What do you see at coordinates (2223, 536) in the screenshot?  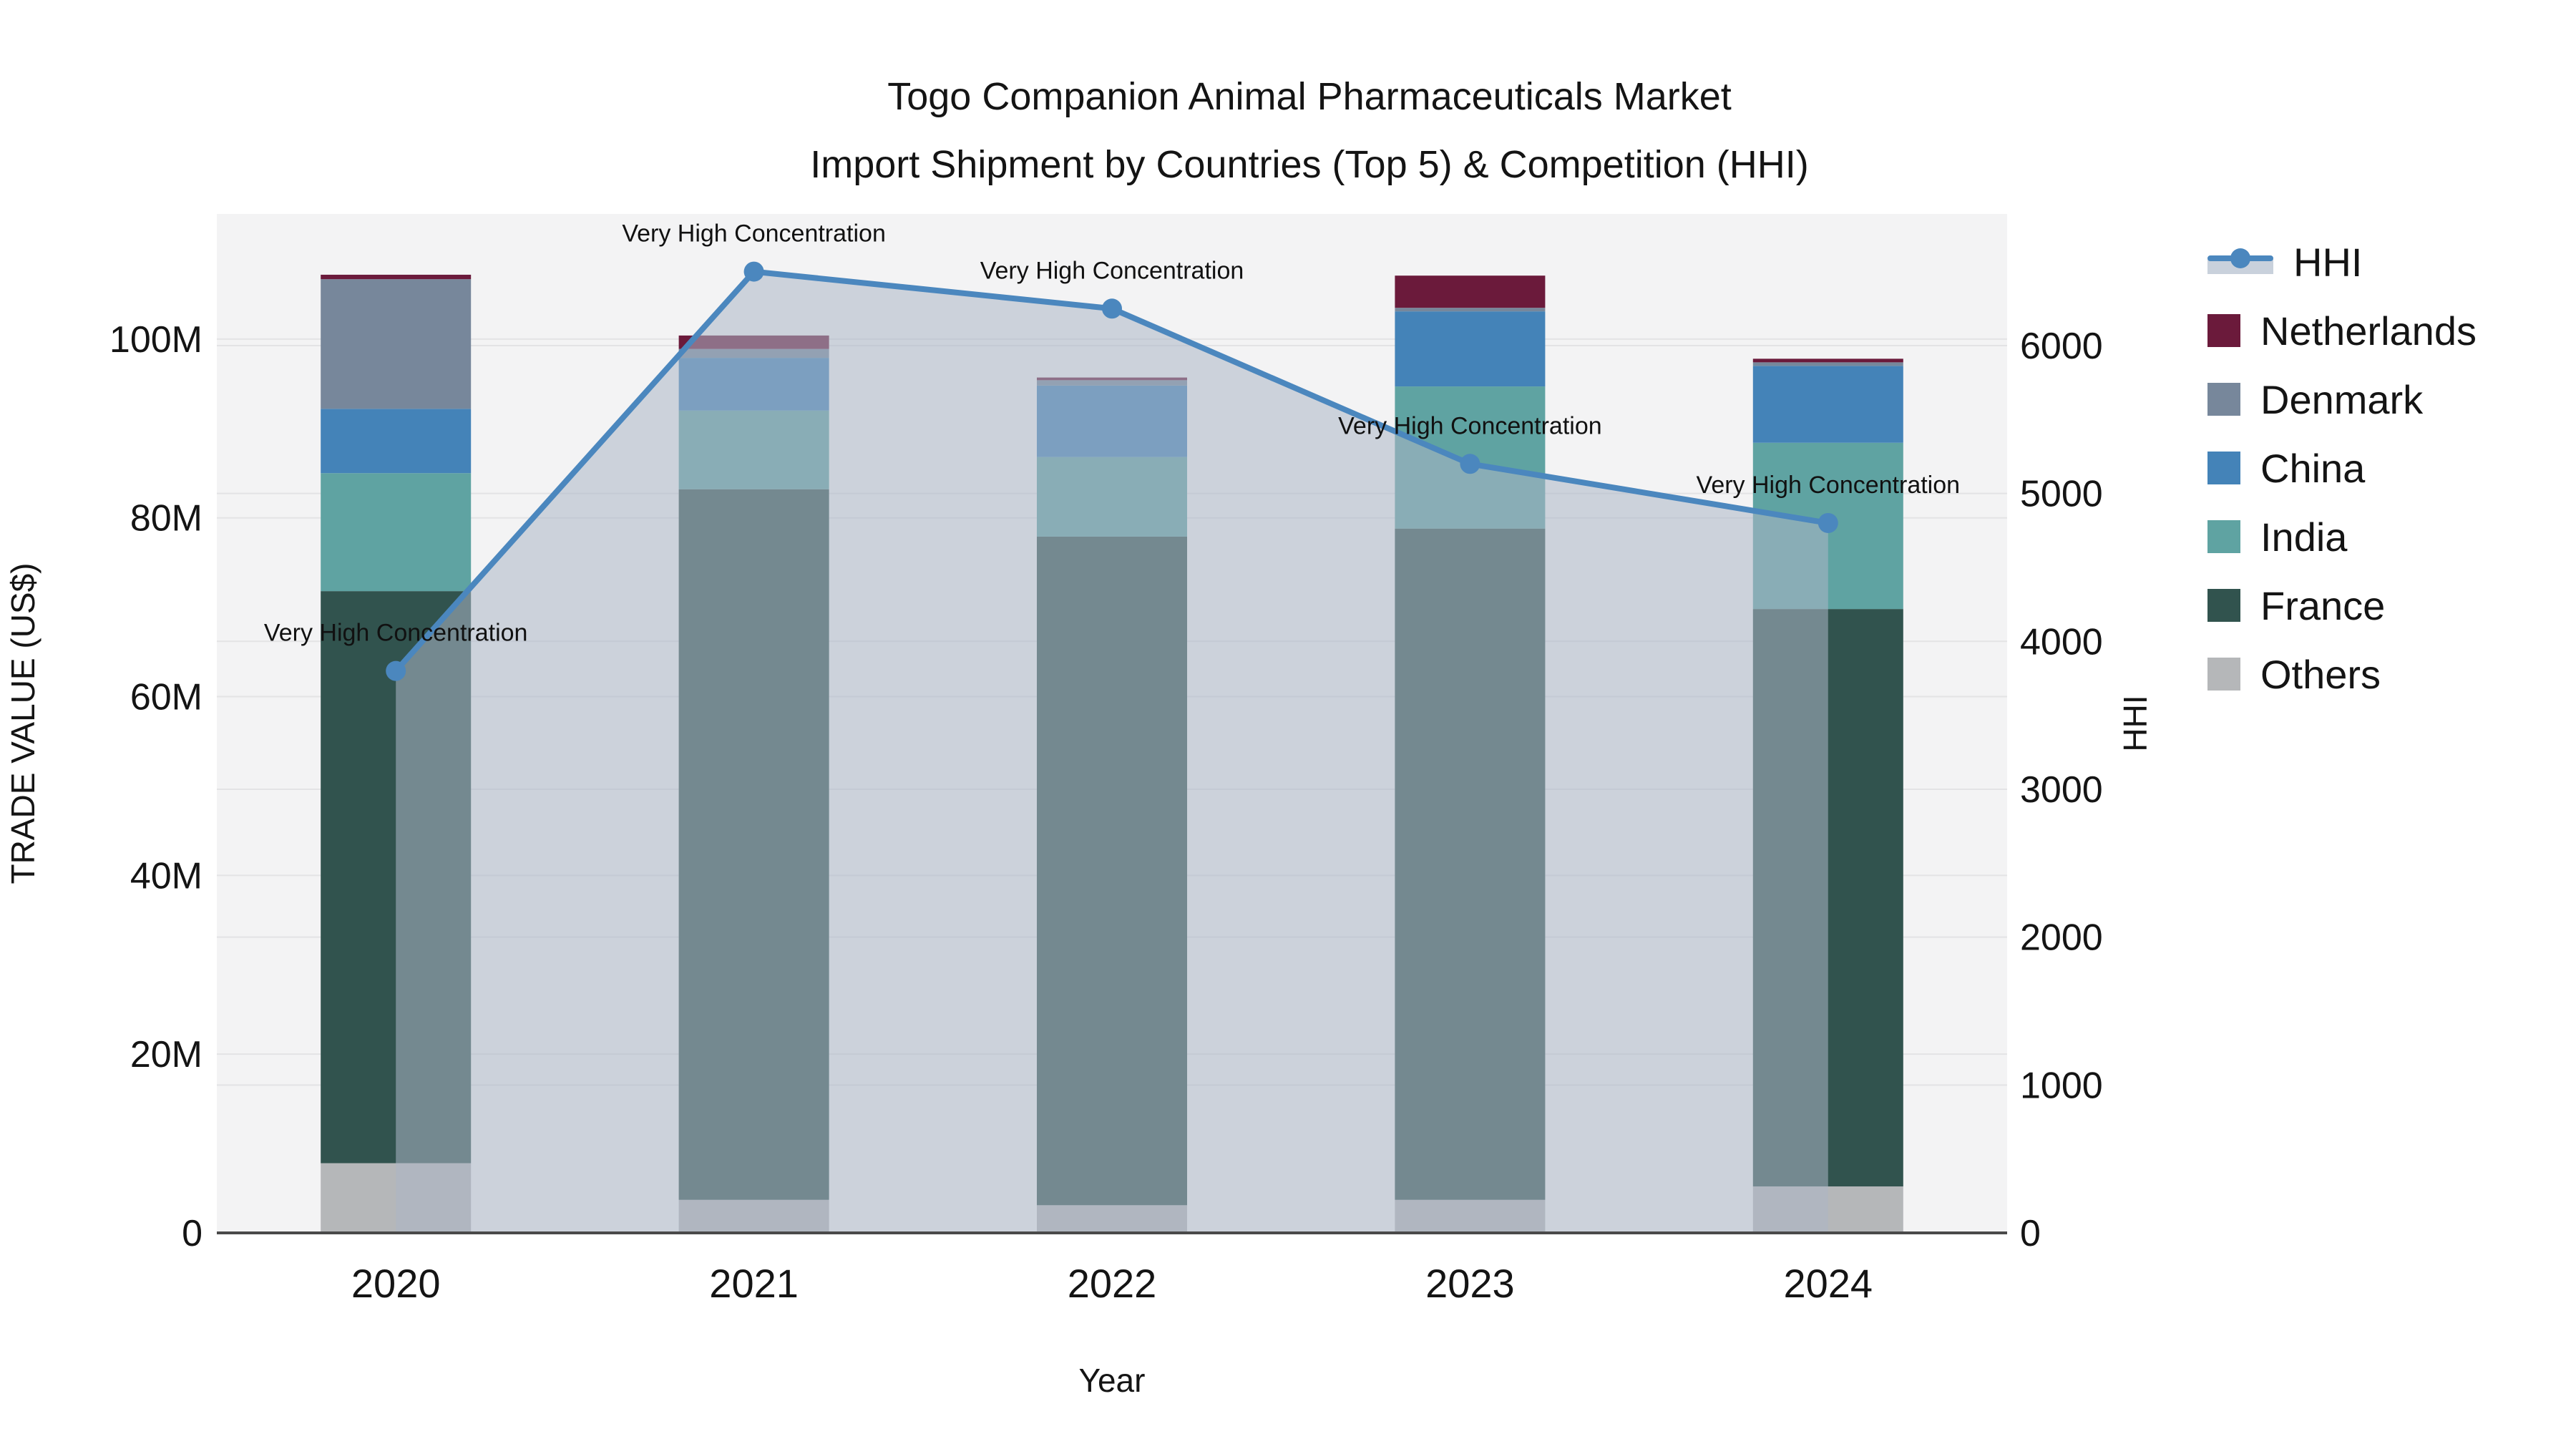 I see `india-swatch-icon` at bounding box center [2223, 536].